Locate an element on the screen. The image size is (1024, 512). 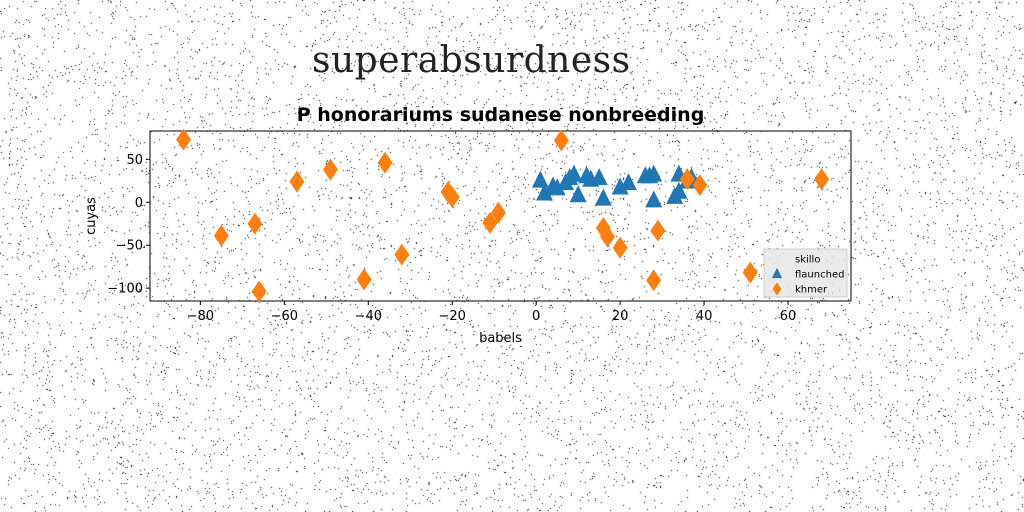
legend-label: khmer is located at coordinates (811, 290).